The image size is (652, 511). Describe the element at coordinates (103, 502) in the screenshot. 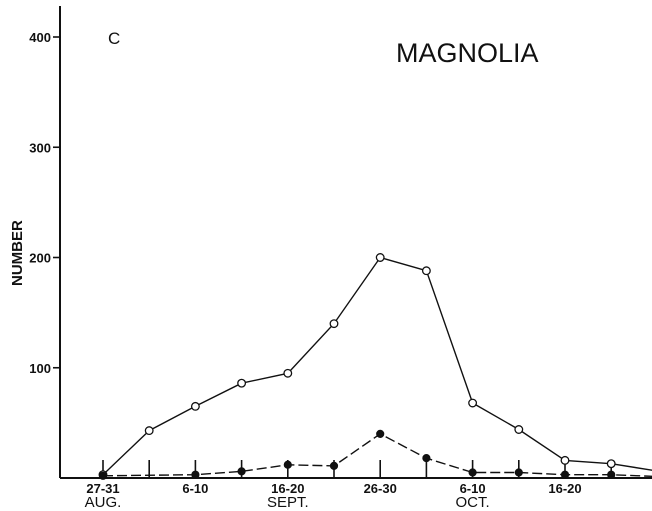

I see `month-label-aug: AUG.` at that location.